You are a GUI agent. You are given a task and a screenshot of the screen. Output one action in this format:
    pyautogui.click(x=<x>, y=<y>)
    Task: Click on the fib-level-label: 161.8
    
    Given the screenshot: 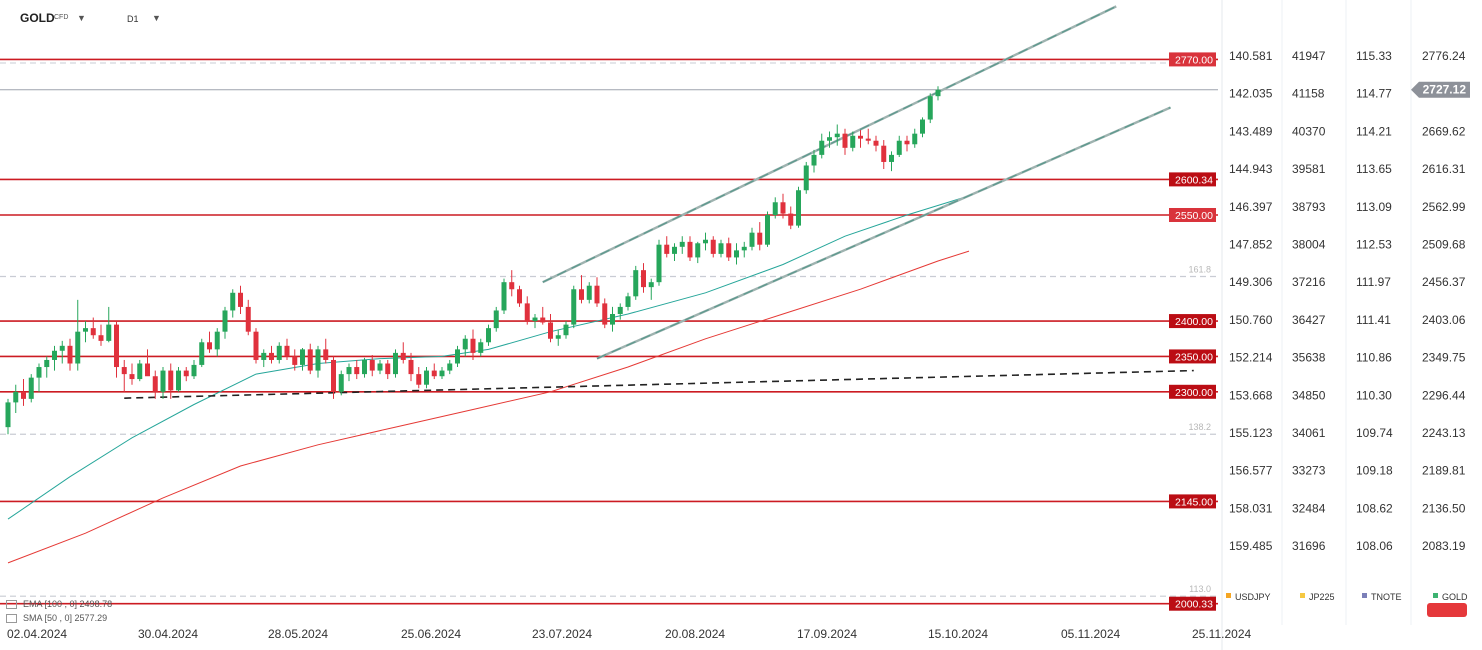 What is the action you would take?
    pyautogui.click(x=1199, y=270)
    